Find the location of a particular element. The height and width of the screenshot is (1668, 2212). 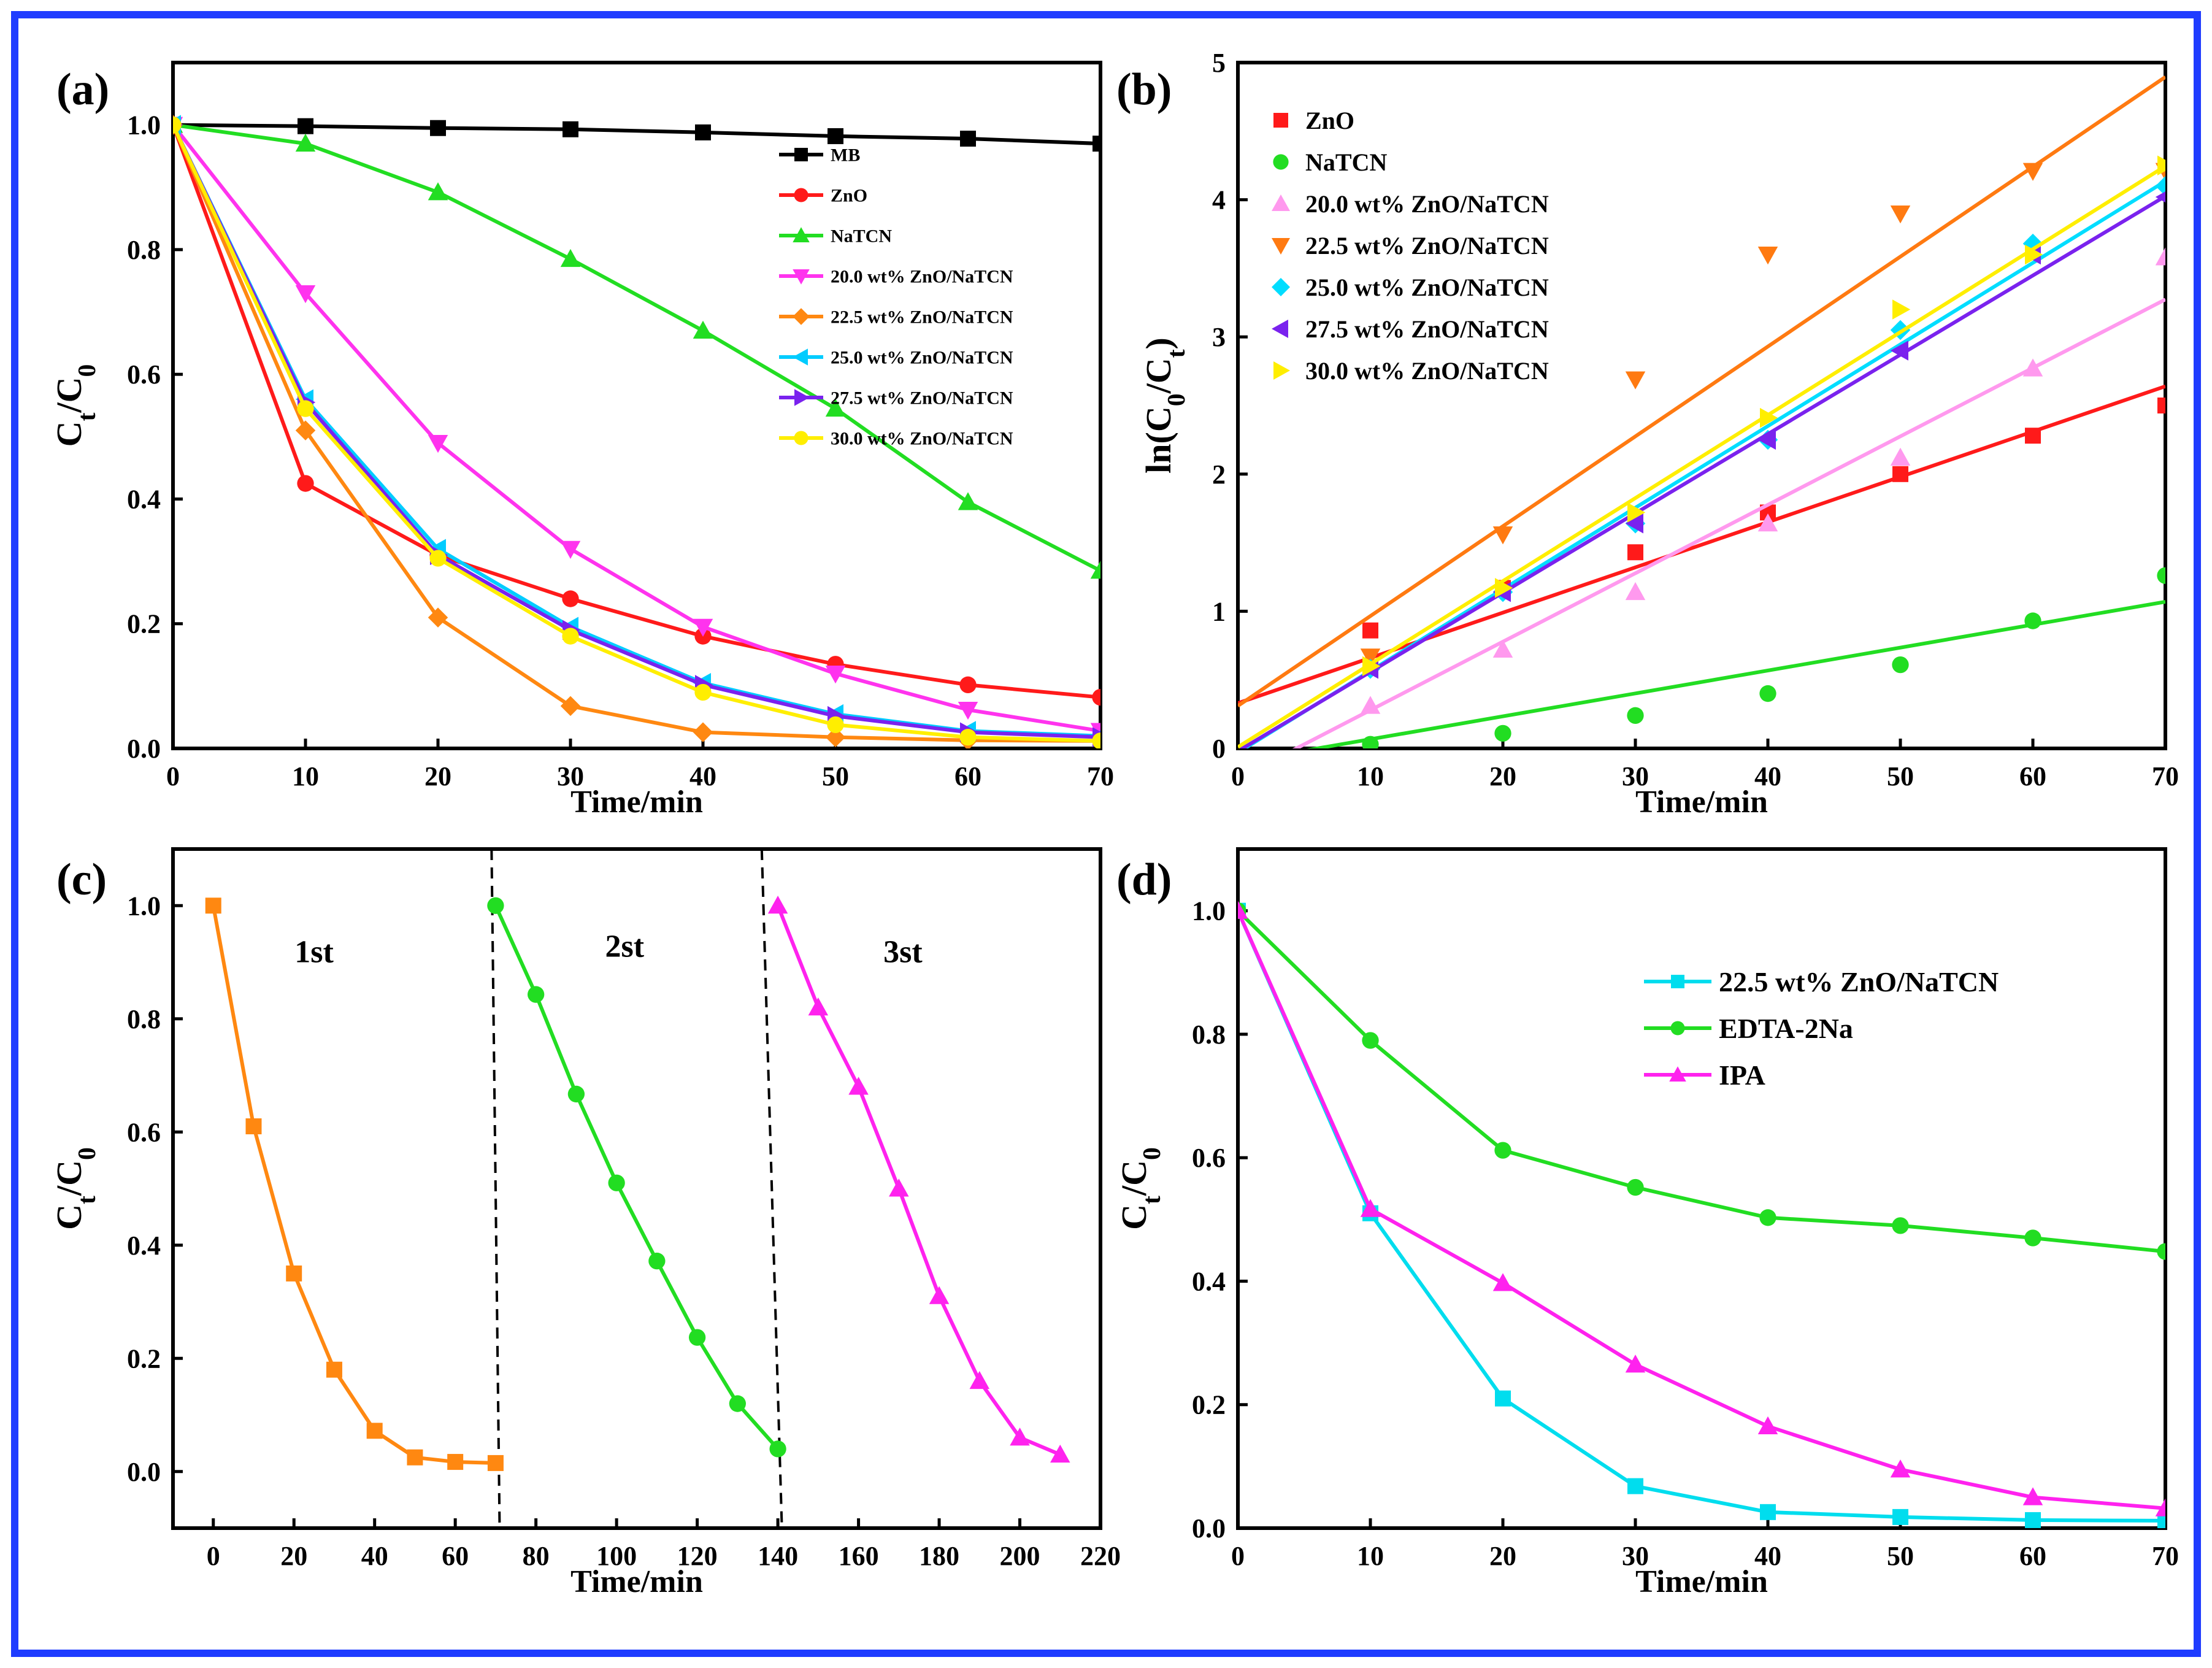

legend-label: 22.5 wt% ZnO/NaTCN is located at coordinates (922, 317).